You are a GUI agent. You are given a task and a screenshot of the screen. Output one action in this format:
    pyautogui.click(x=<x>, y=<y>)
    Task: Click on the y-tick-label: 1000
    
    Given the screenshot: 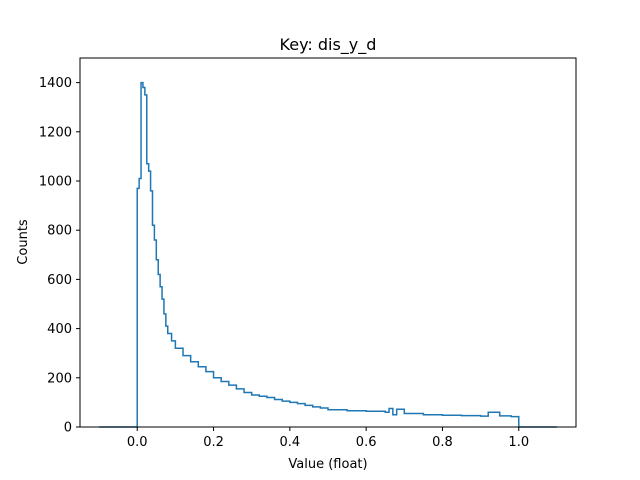 What is the action you would take?
    pyautogui.click(x=55, y=182)
    